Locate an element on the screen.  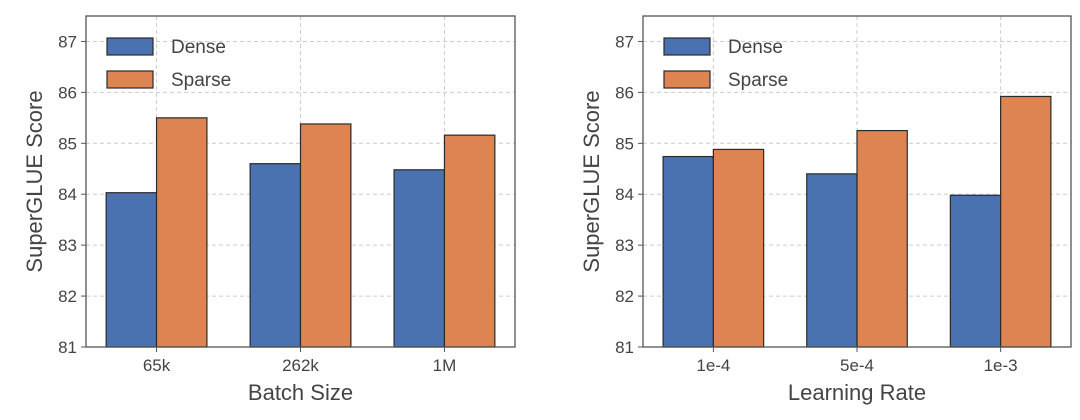
x-tick-label: 65k is located at coordinates (157, 365).